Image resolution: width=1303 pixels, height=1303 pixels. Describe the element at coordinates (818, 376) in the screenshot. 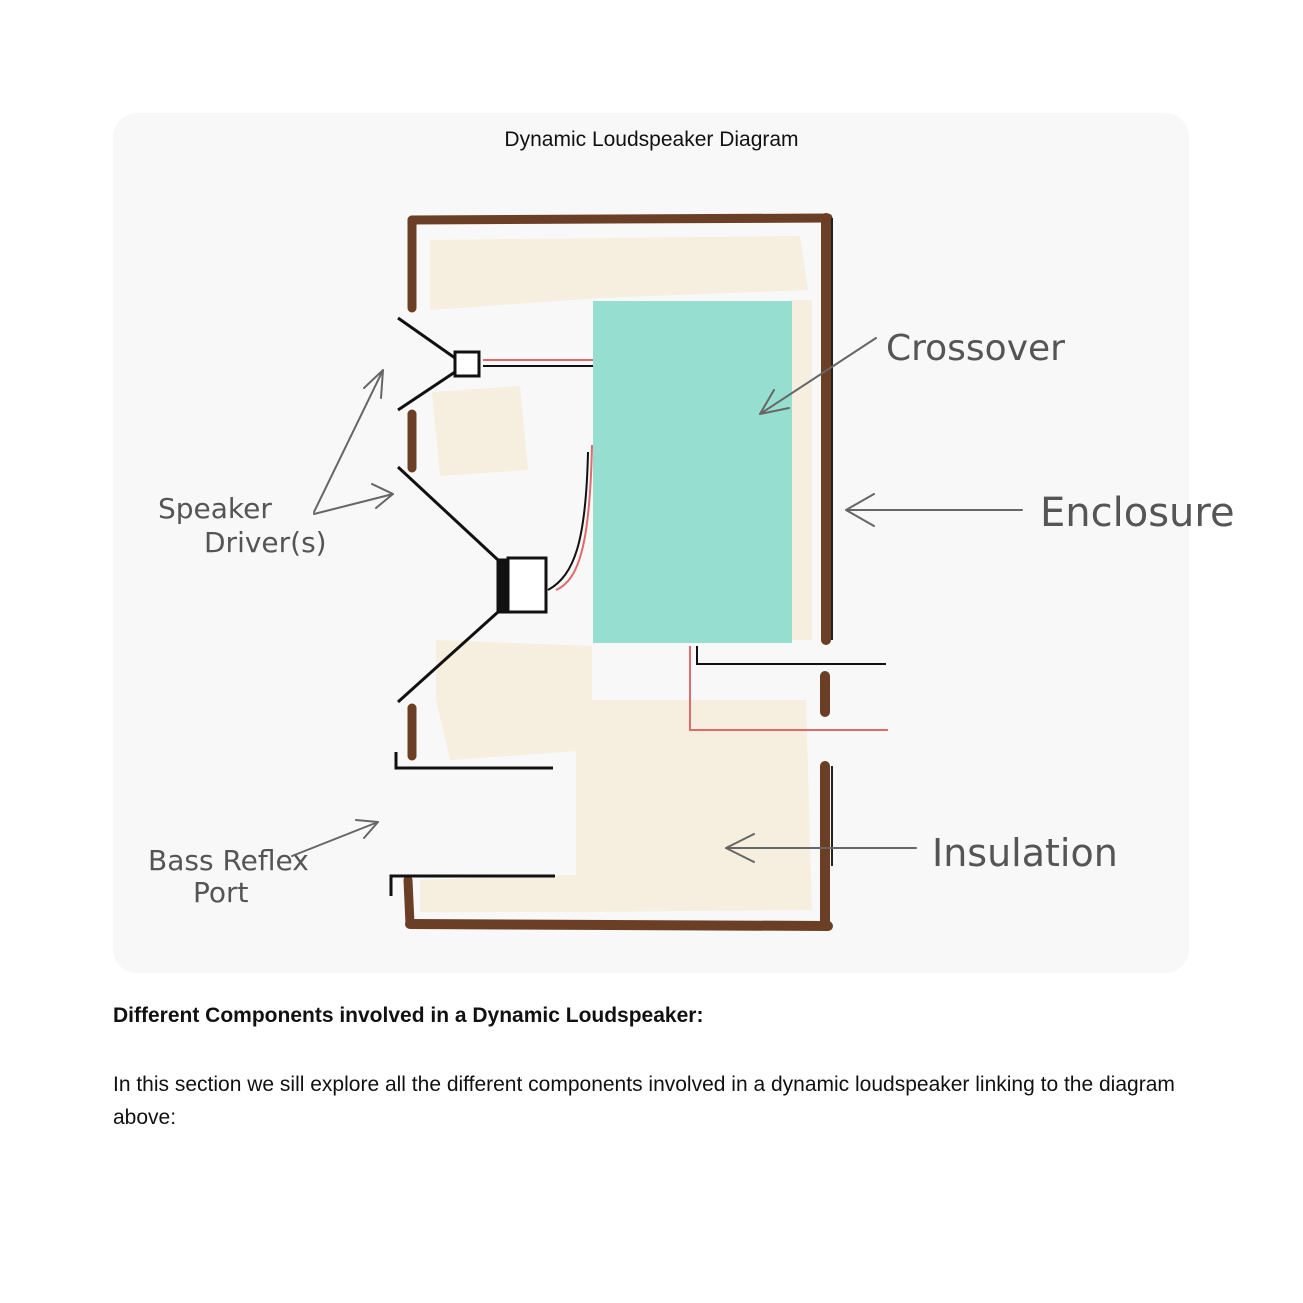

I see `crossover-arrow` at that location.